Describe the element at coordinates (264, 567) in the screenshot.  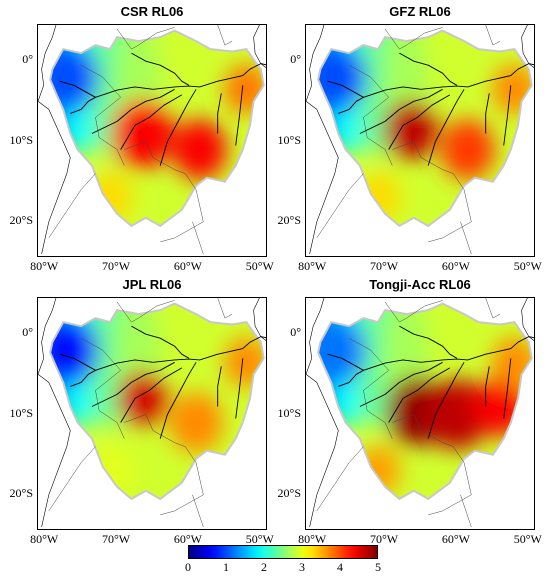
I see `colorbar-tick-label: 2` at that location.